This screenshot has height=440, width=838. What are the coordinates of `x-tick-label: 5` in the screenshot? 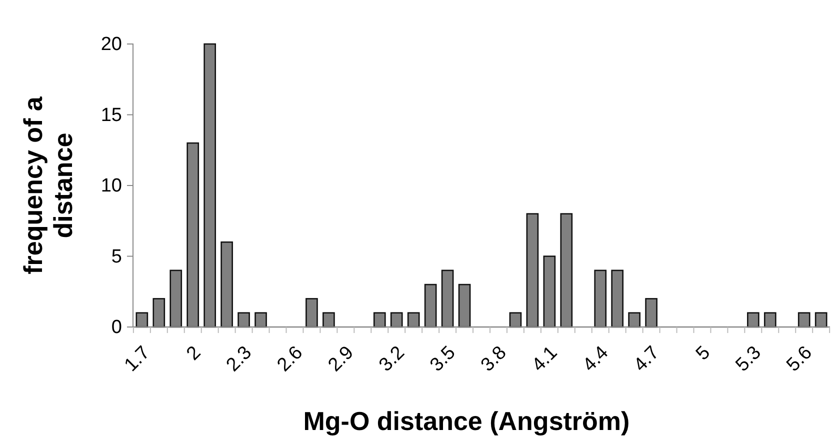 It's located at (703, 353).